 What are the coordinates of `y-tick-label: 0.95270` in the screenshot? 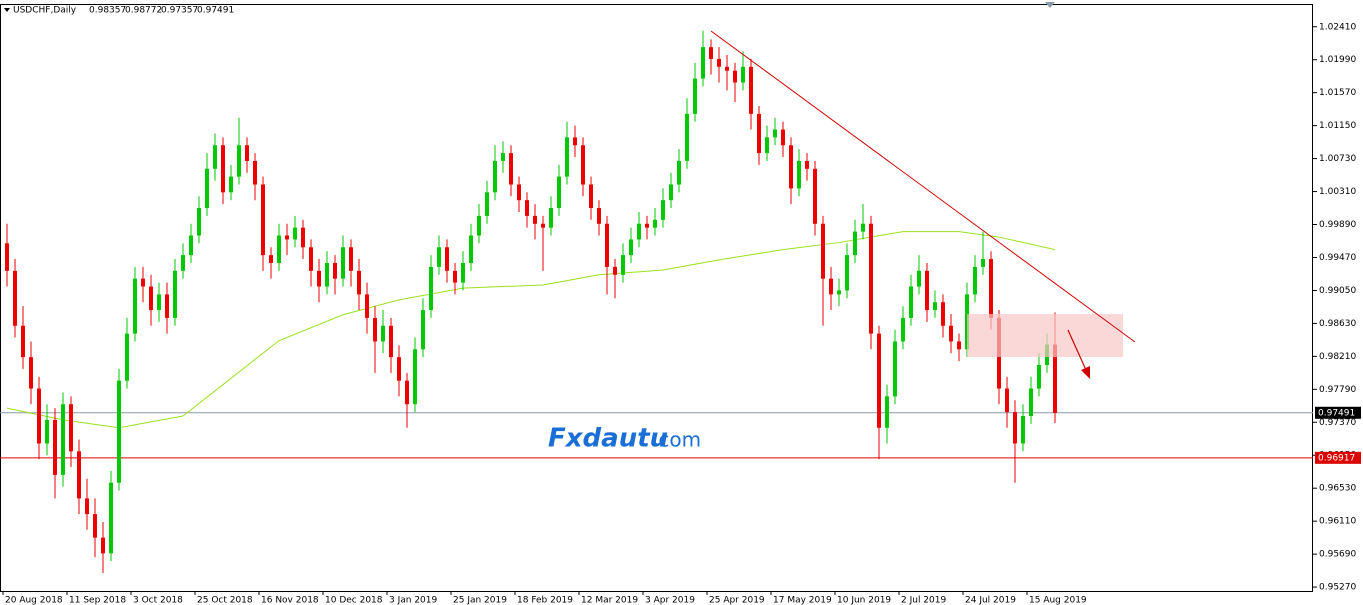 It's located at (1337, 588).